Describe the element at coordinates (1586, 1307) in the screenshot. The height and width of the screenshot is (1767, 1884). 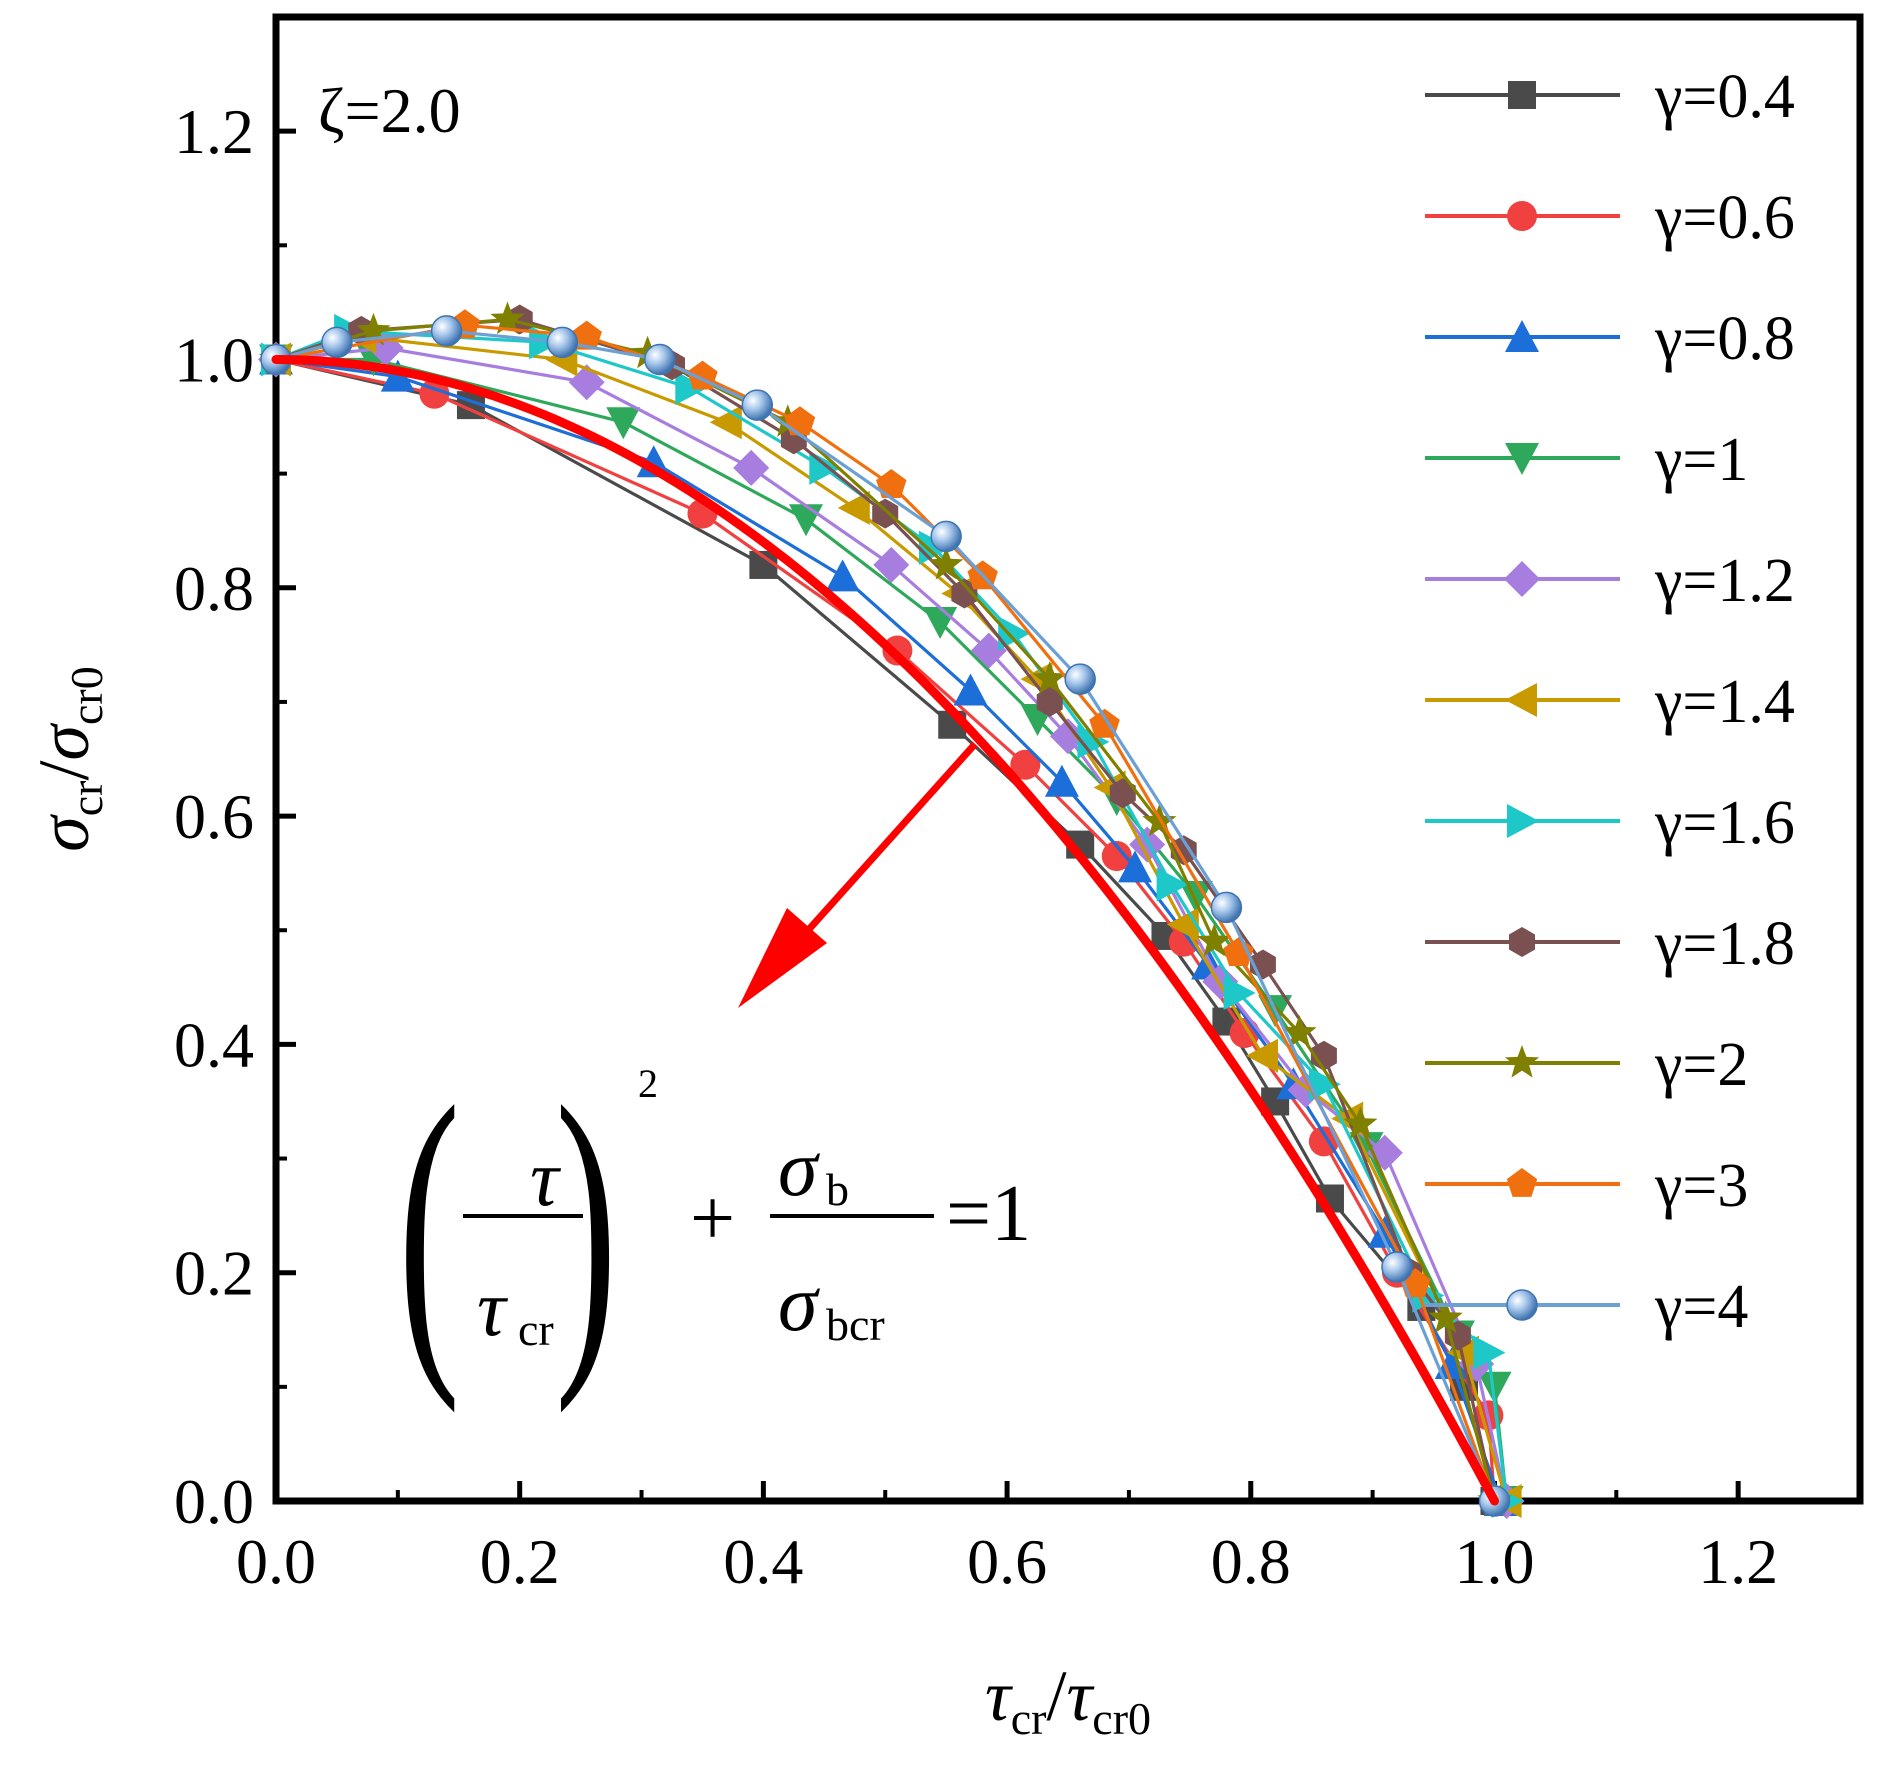
I see `legend-item-10: γ=4` at that location.